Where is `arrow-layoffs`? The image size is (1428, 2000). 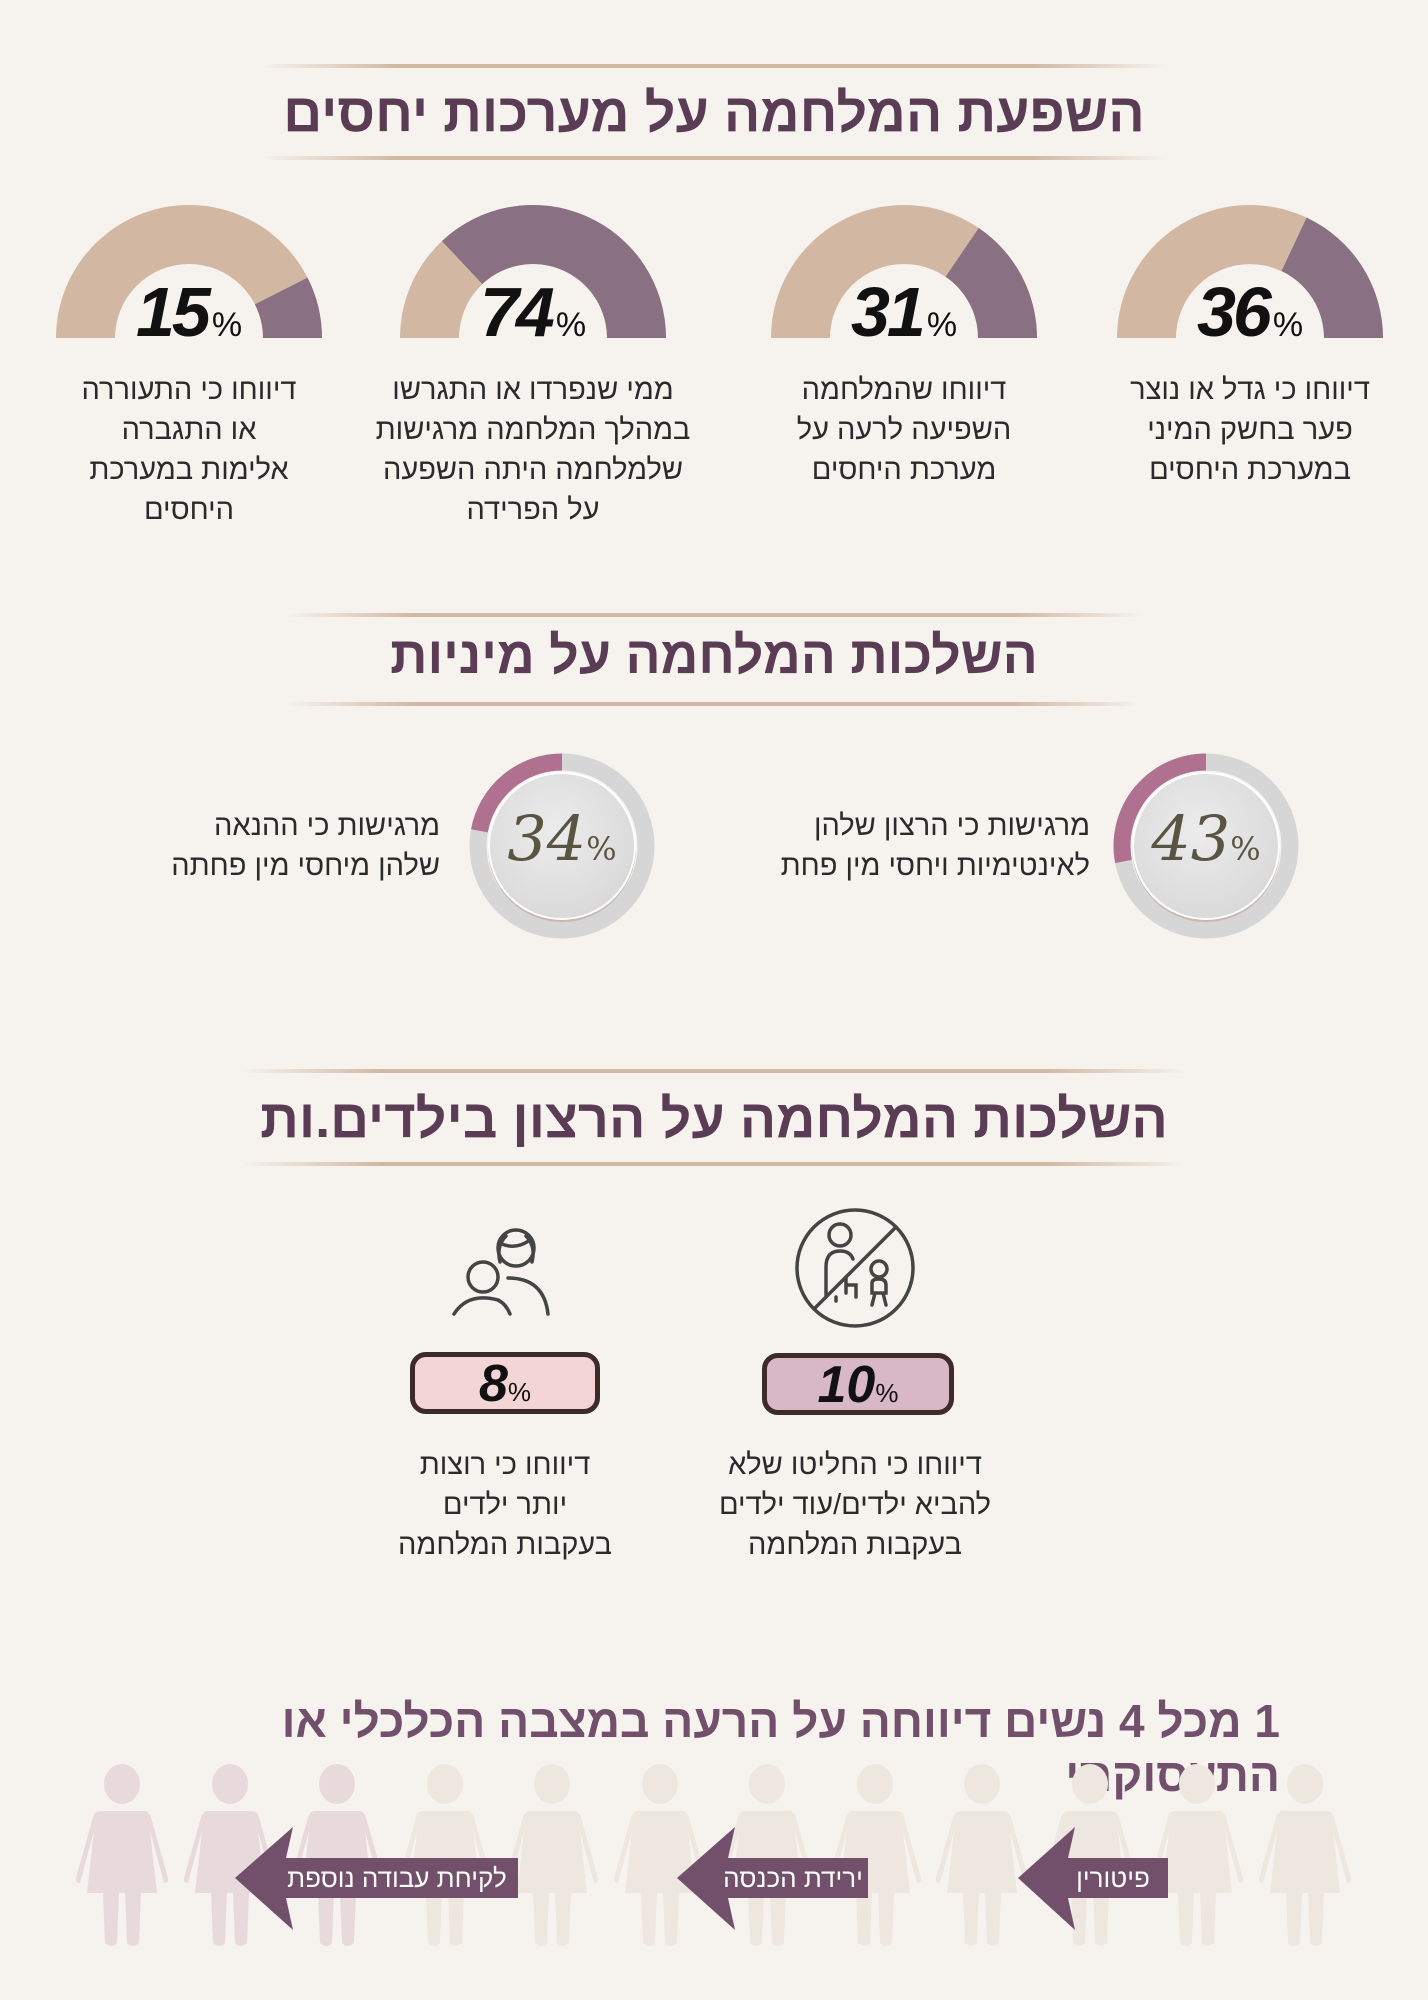
arrow-layoffs is located at coordinates (1093, 1878).